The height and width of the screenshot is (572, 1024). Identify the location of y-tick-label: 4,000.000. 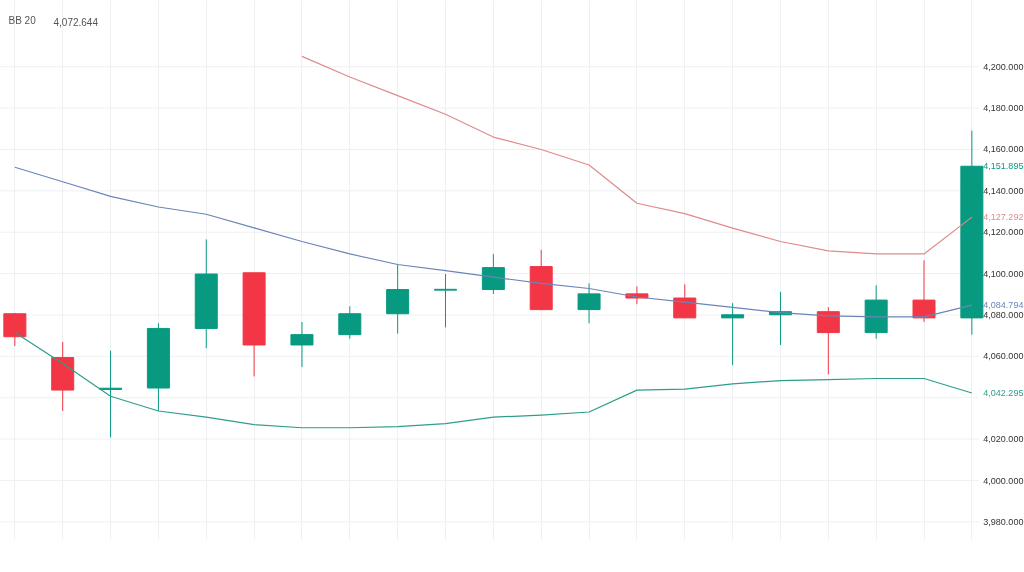
(1003, 480).